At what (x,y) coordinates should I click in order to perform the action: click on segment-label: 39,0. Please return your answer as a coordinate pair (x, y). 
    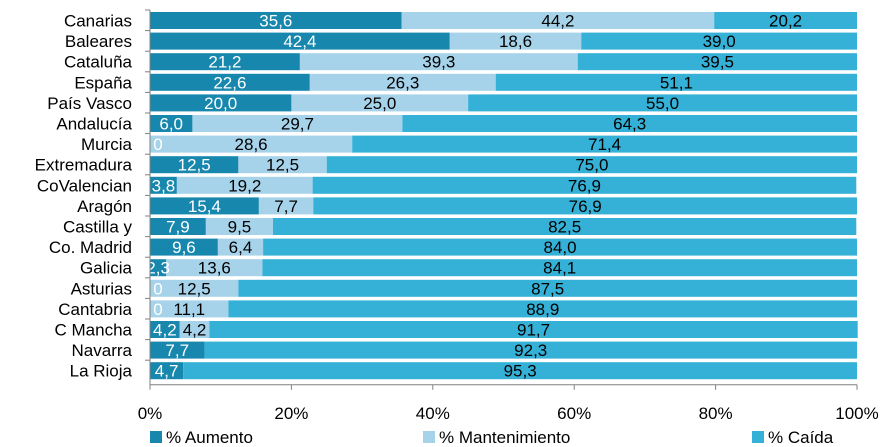
    Looking at the image, I should click on (719, 41).